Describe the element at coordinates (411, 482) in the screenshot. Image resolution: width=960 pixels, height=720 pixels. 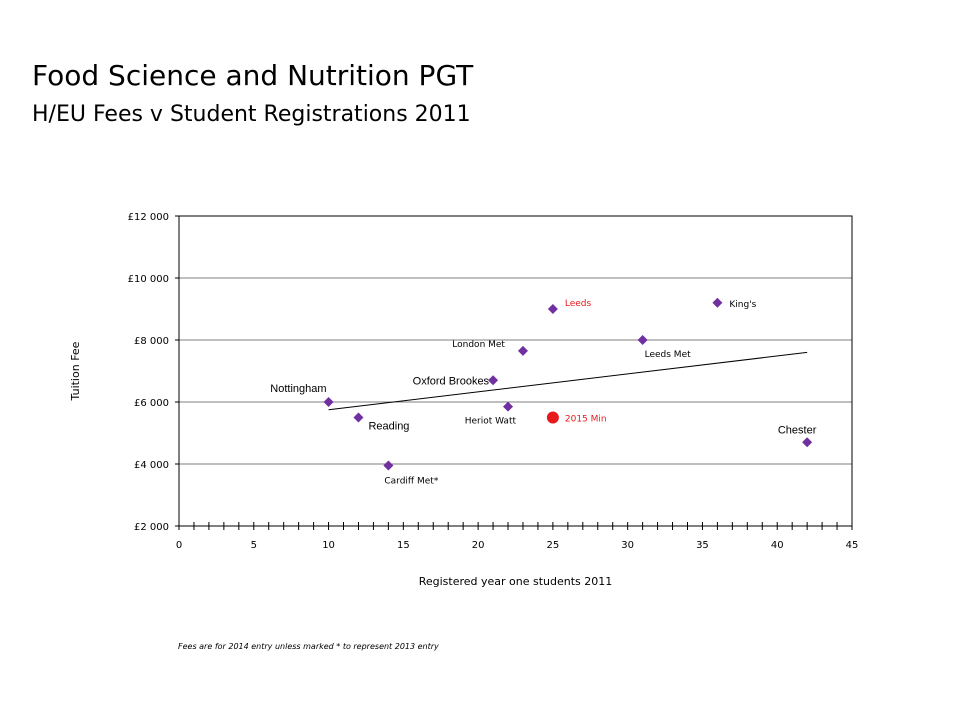
I see `data-point-label: Cardiff Met*` at that location.